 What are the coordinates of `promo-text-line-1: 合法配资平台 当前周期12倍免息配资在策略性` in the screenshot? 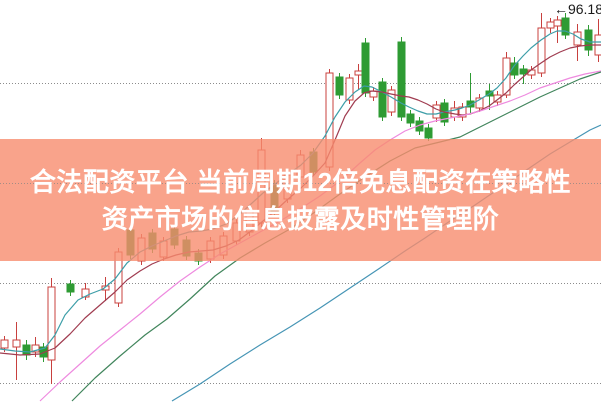 It's located at (300, 182).